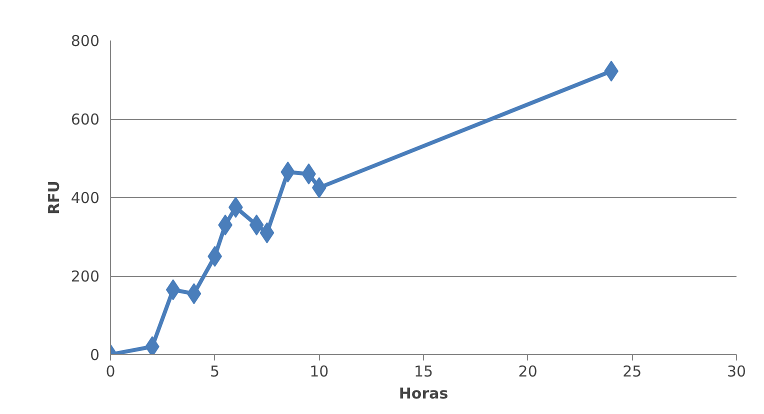 The width and height of the screenshot is (764, 414). I want to click on y-tick-label: 600, so click(85, 119).